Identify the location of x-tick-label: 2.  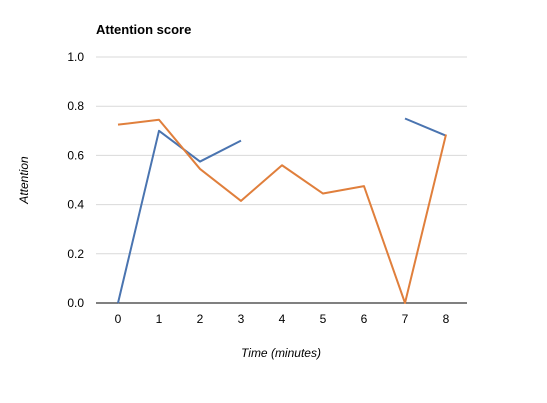
(200, 319).